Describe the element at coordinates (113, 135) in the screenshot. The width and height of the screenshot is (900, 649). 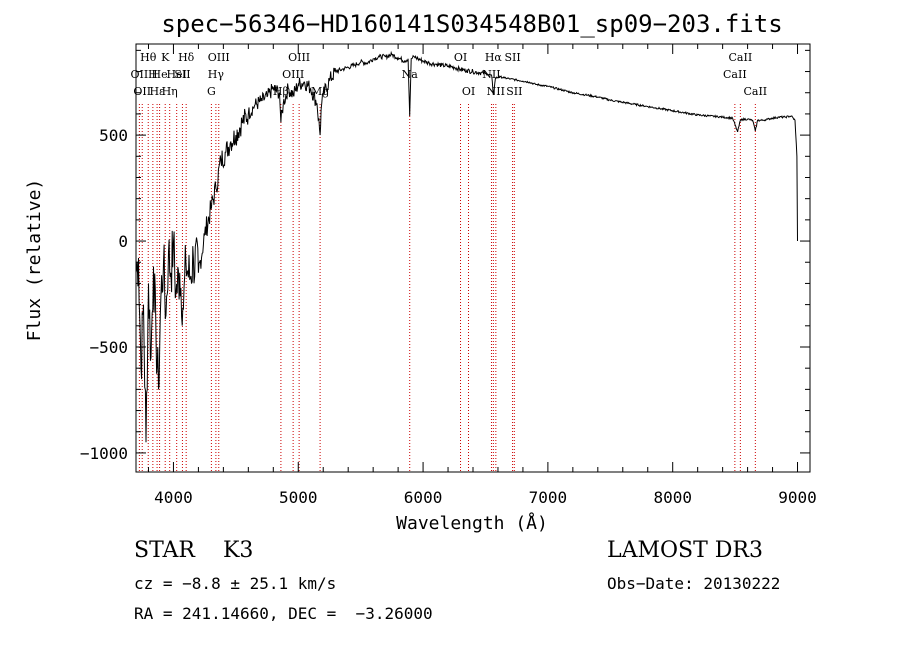
I see `y-tick-label: 500` at that location.